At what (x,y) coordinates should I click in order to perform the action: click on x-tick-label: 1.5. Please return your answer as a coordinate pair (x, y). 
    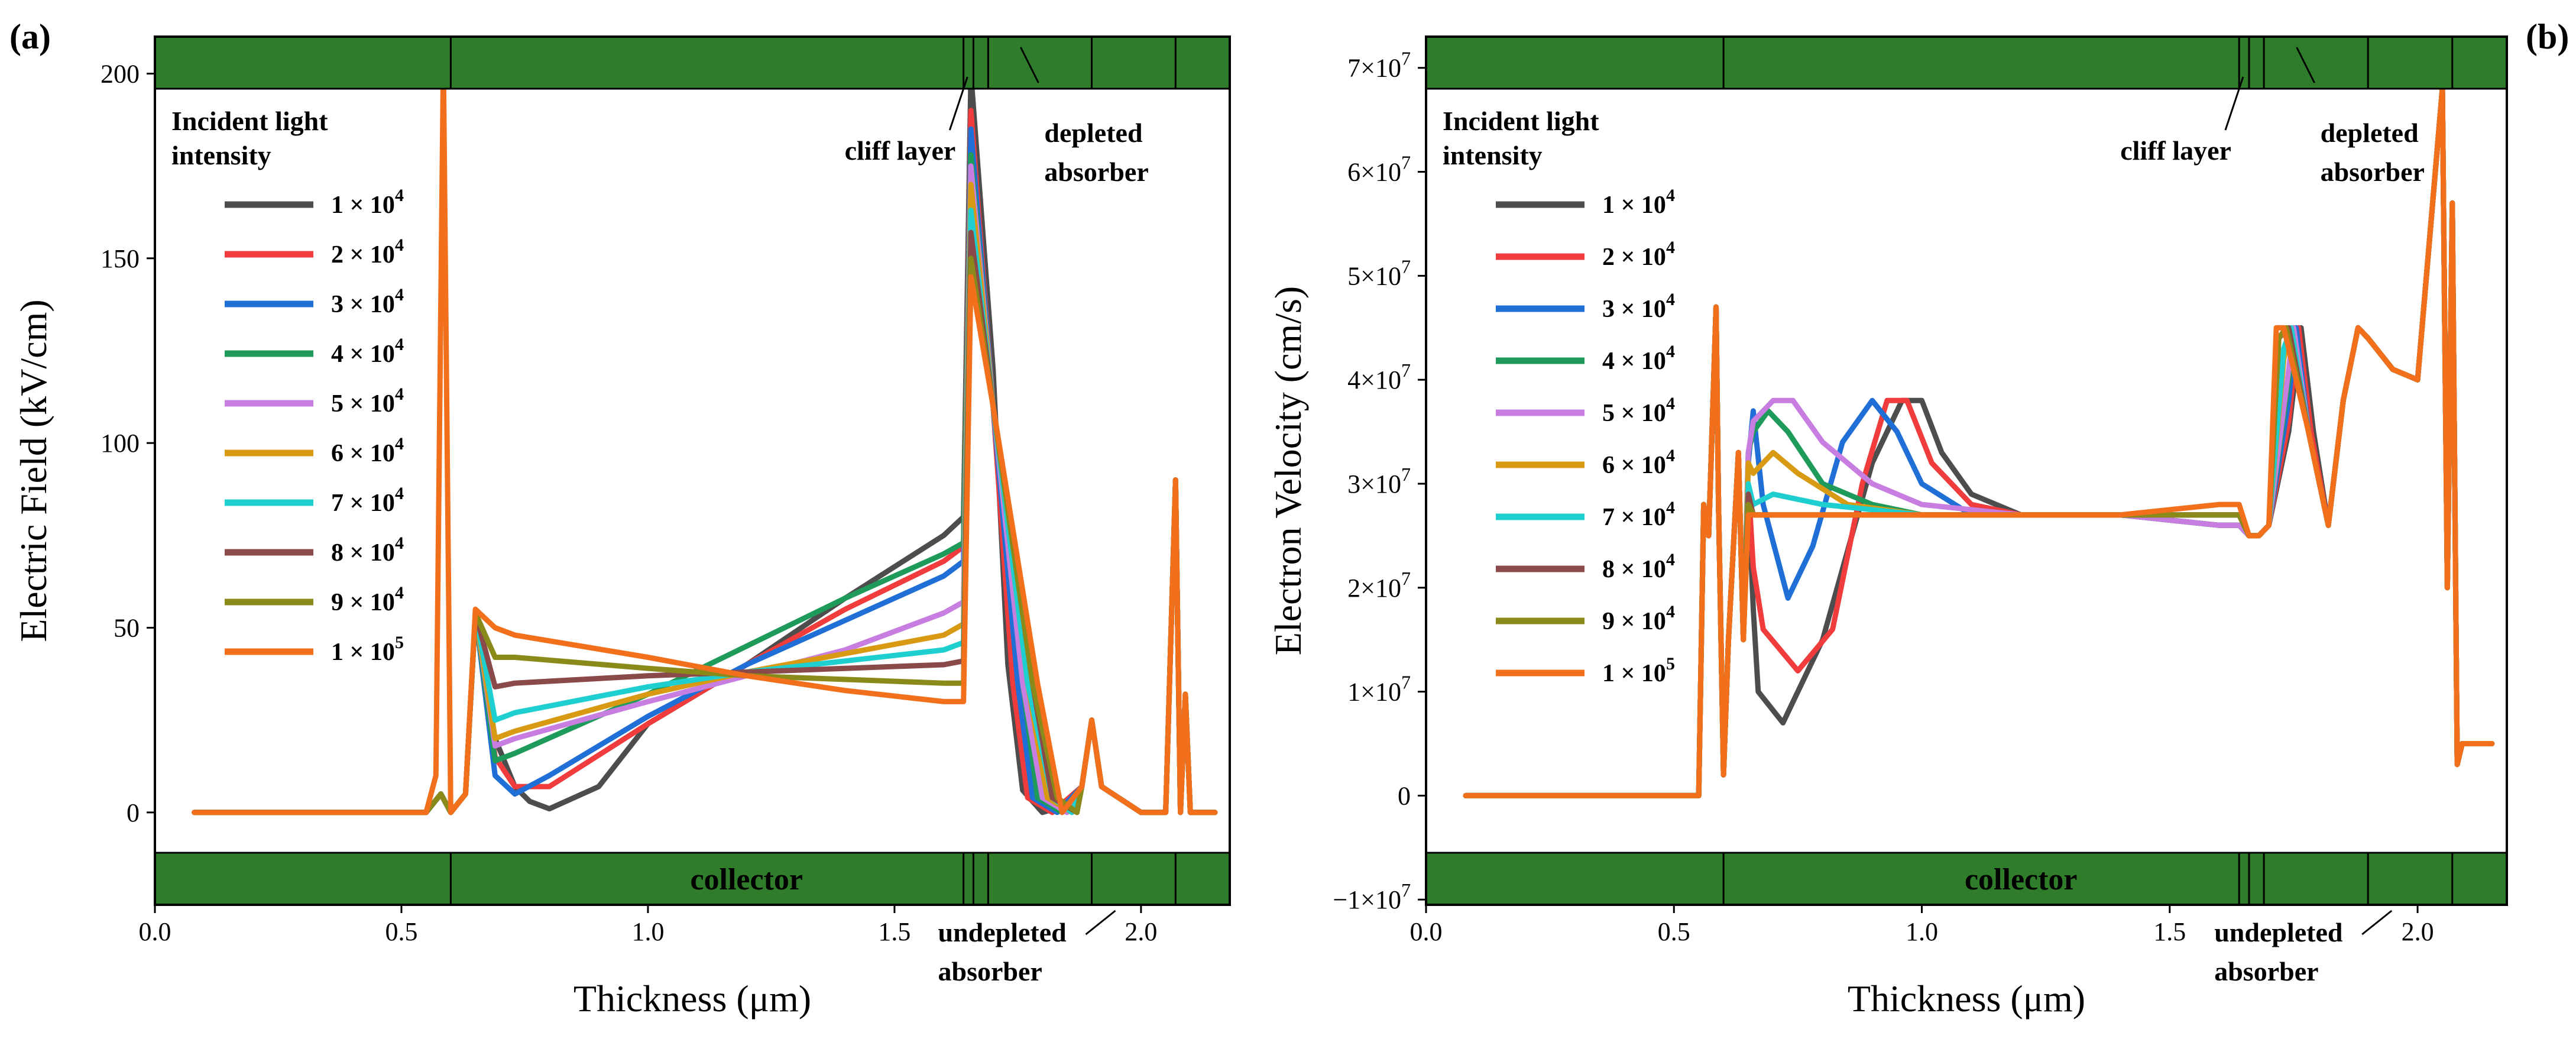
    Looking at the image, I should click on (2169, 931).